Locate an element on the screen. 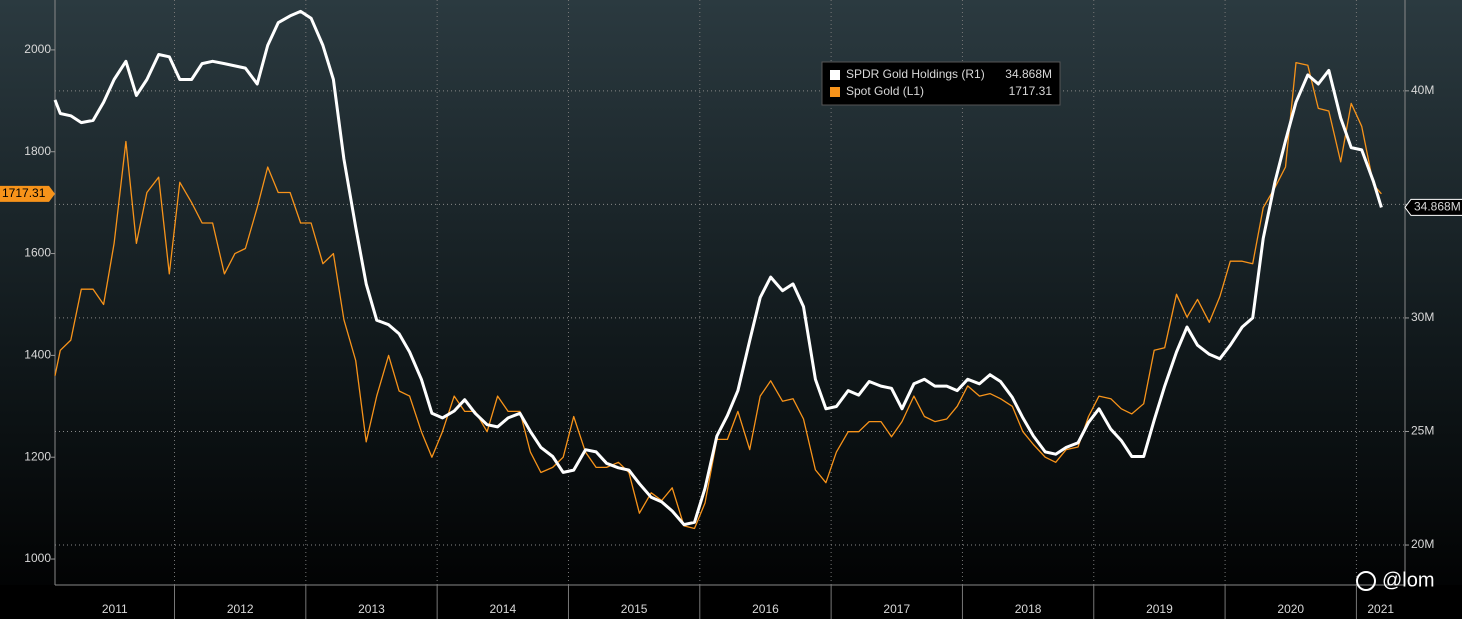  x-tick-label: 2021 is located at coordinates (1380, 609).